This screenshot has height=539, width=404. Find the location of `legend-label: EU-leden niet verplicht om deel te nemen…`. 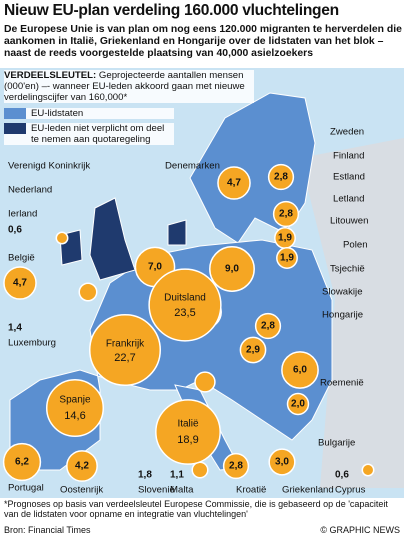

legend-label: EU-leden niet verplicht om deel te nemen… is located at coordinates (98, 134).